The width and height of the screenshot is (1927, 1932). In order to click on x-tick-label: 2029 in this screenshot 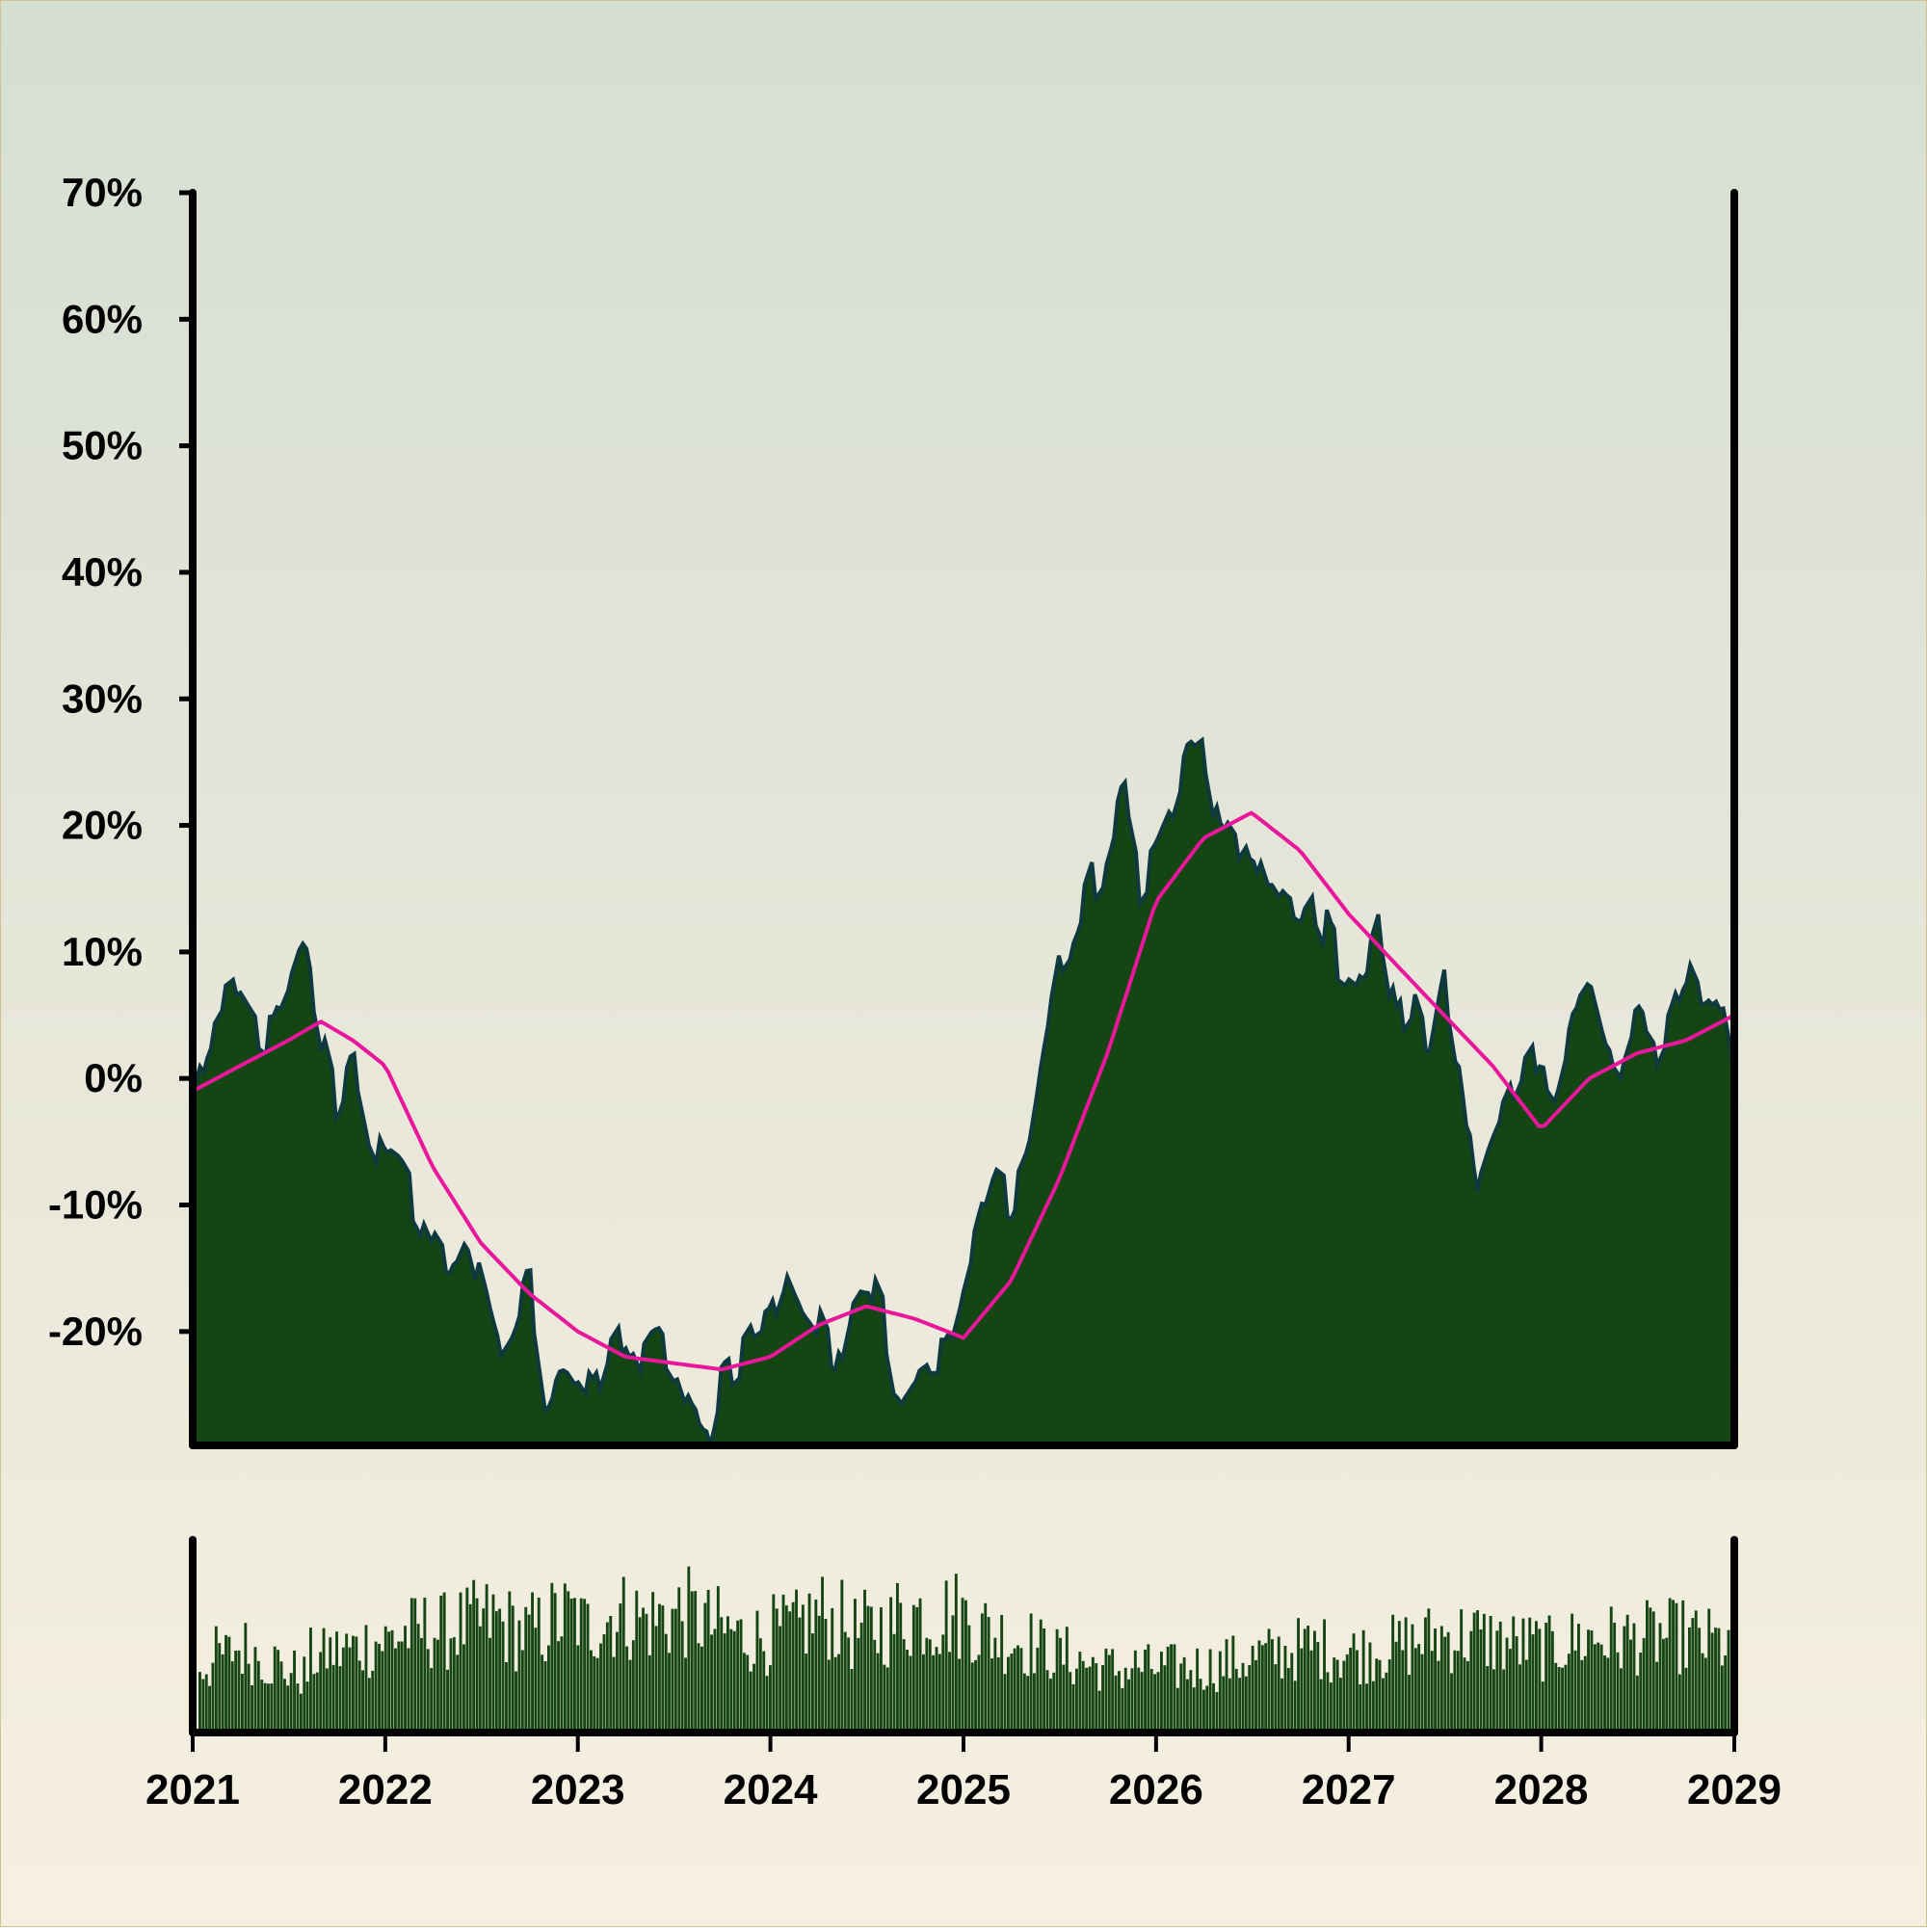, I will do `click(1734, 1789)`.